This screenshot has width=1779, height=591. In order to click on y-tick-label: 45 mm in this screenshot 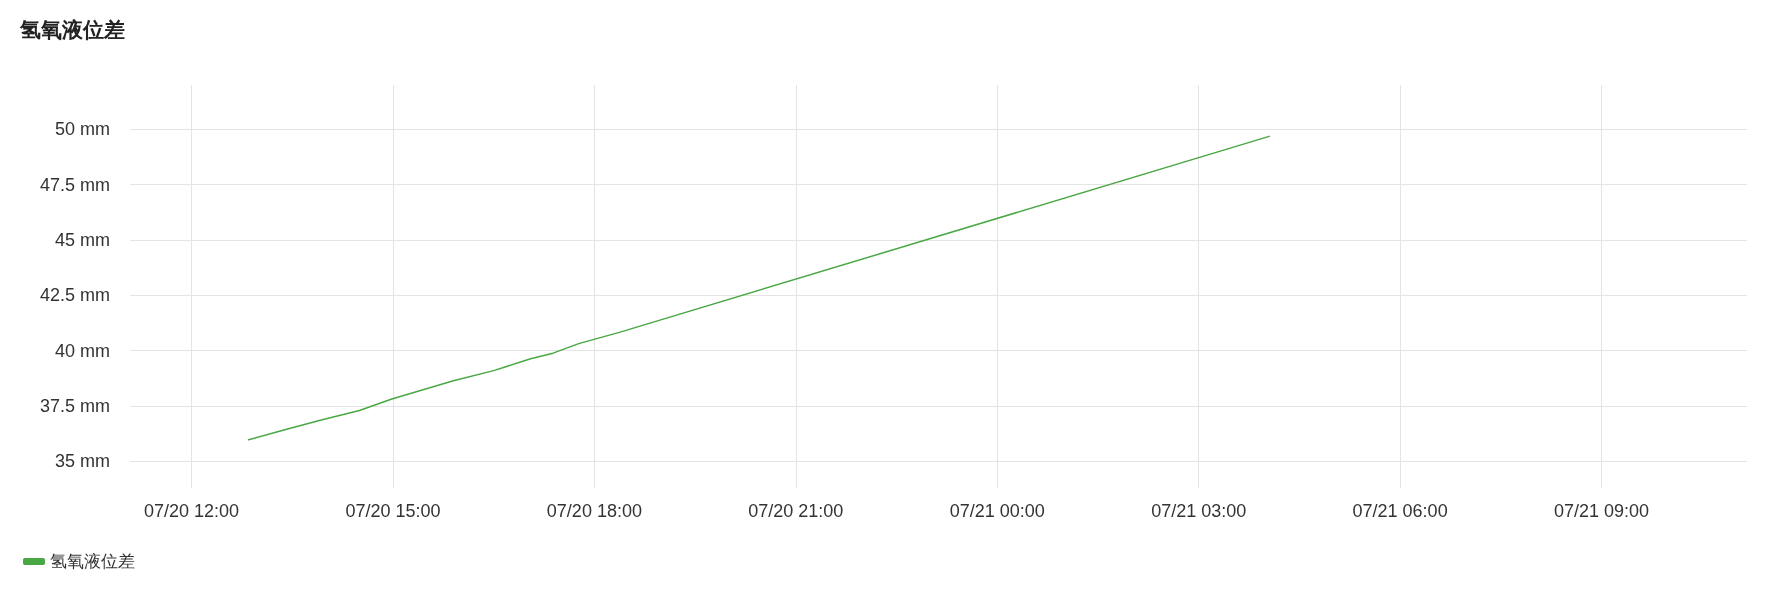, I will do `click(82, 240)`.